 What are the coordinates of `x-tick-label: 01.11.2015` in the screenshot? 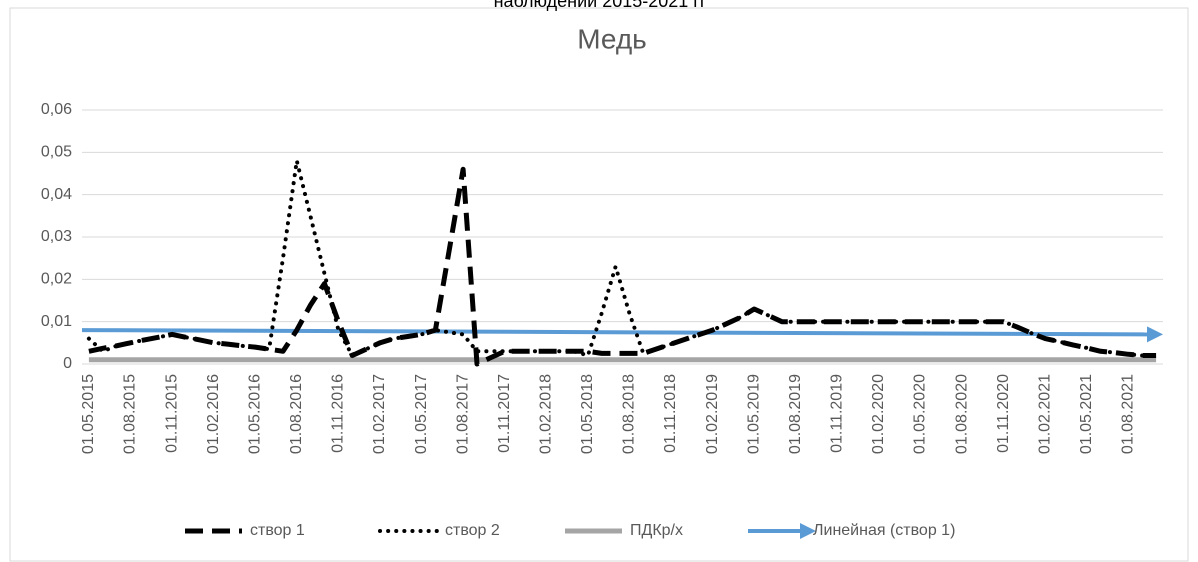 It's located at (171, 413).